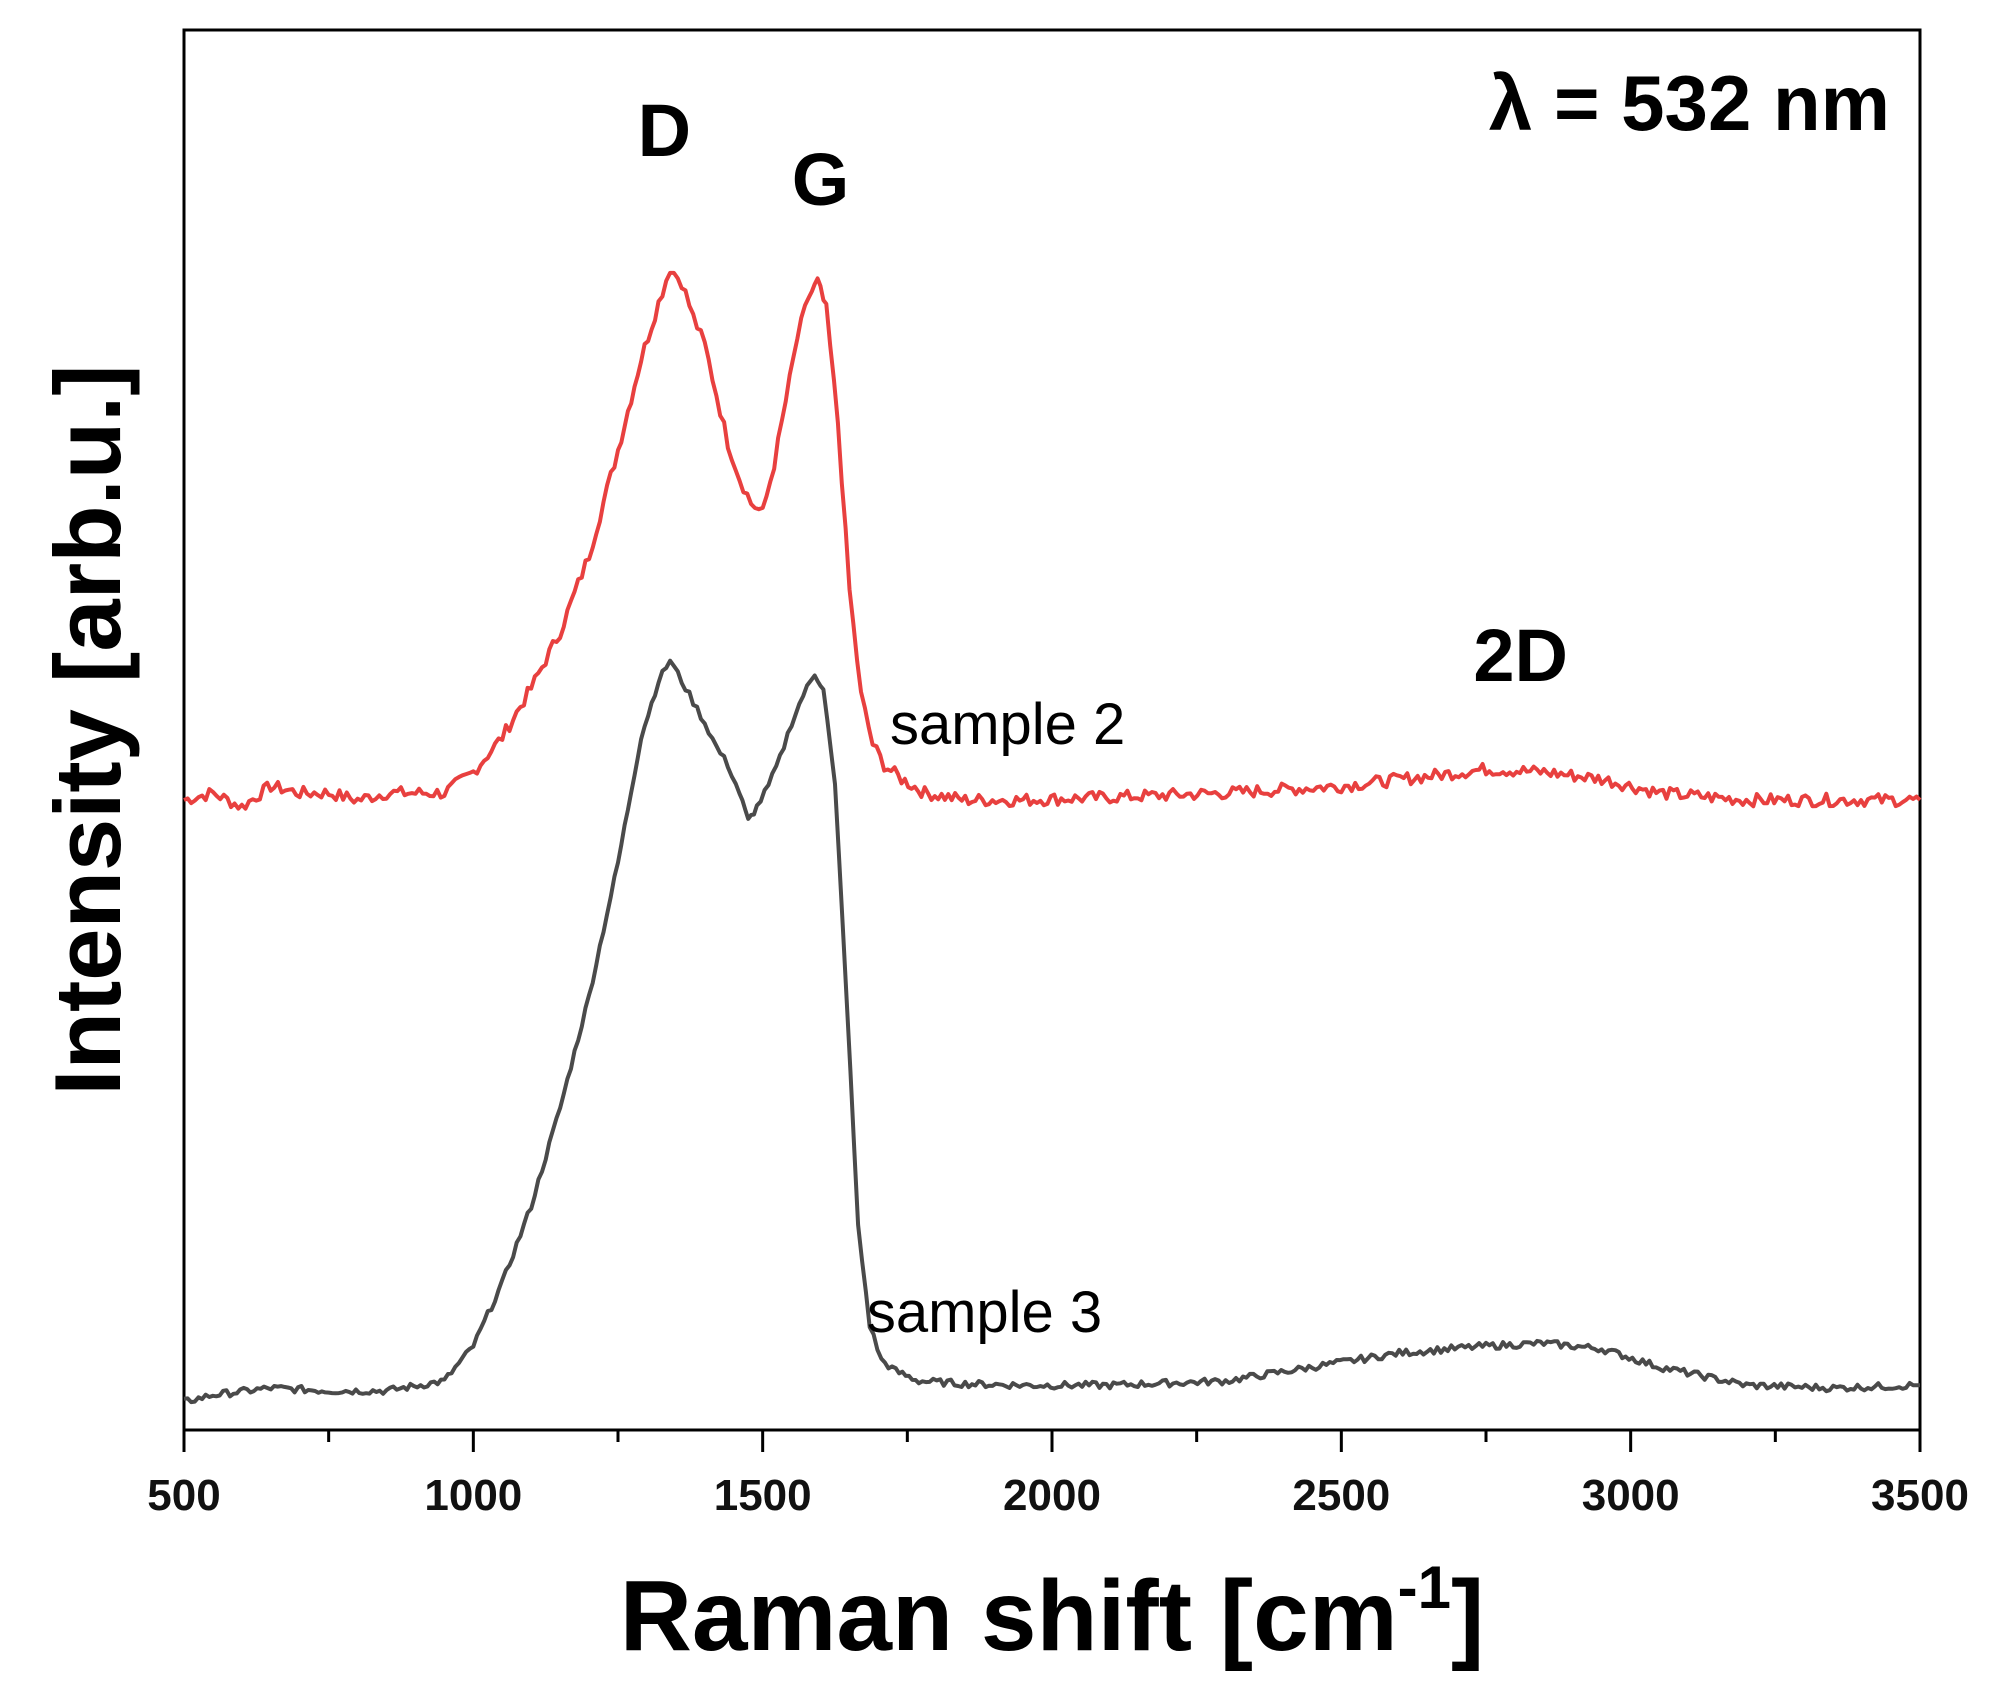  Describe the element at coordinates (664, 130) in the screenshot. I see `peak-label-D: D` at that location.